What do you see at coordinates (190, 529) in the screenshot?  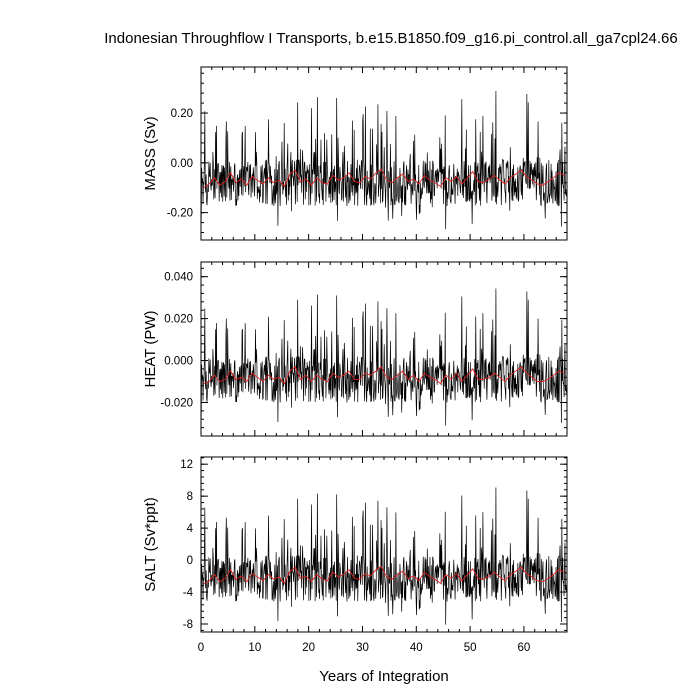 I see `y-tick-label: 4` at bounding box center [190, 529].